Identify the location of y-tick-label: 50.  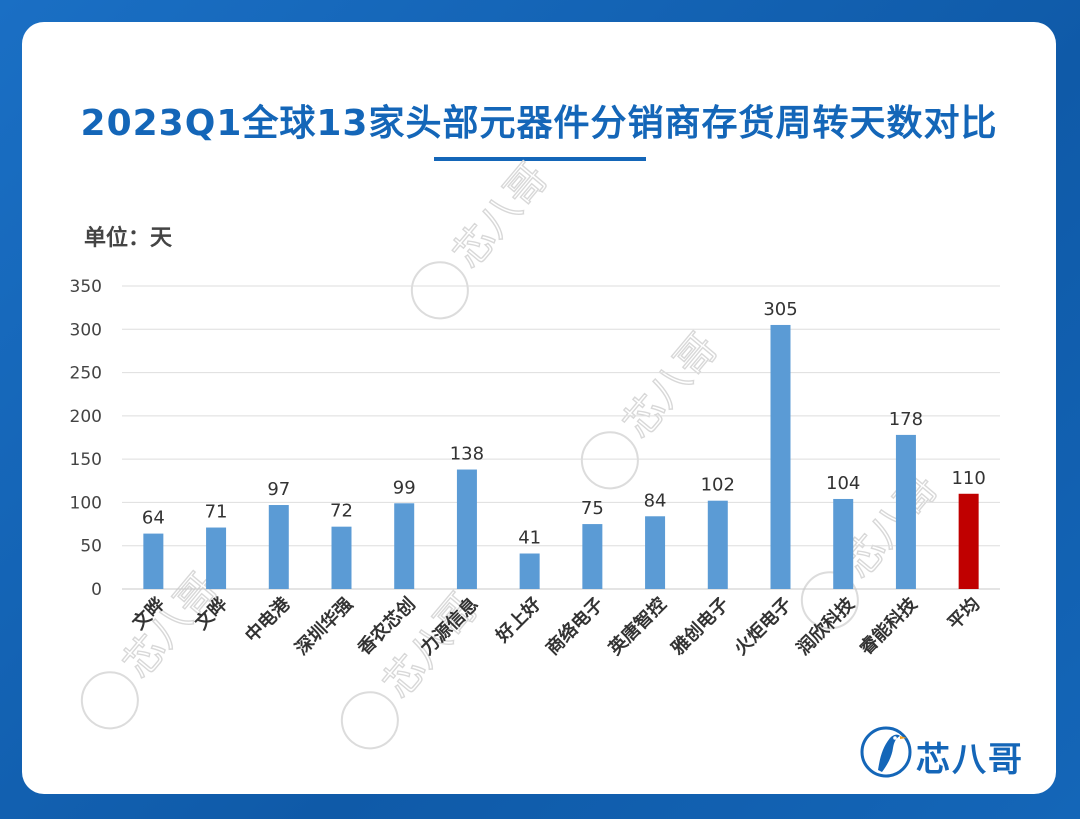
(91, 547).